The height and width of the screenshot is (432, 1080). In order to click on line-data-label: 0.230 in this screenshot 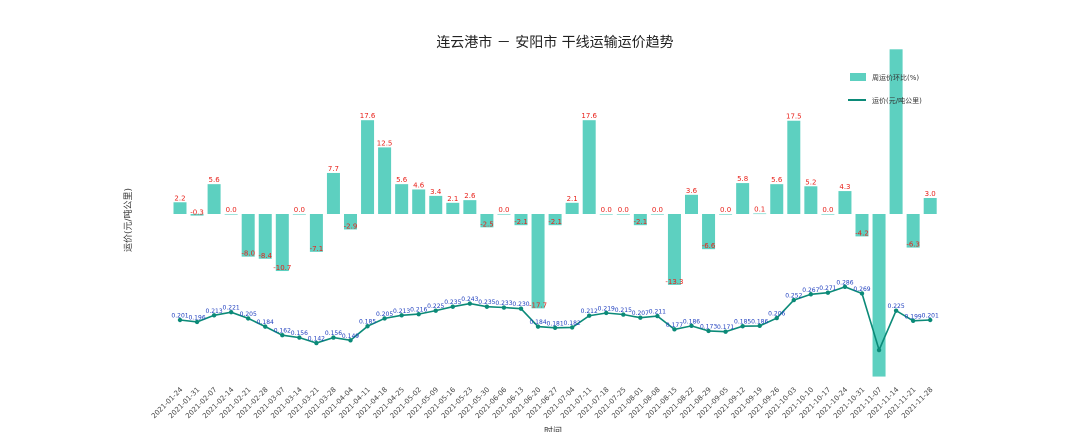, I will do `click(520, 304)`.